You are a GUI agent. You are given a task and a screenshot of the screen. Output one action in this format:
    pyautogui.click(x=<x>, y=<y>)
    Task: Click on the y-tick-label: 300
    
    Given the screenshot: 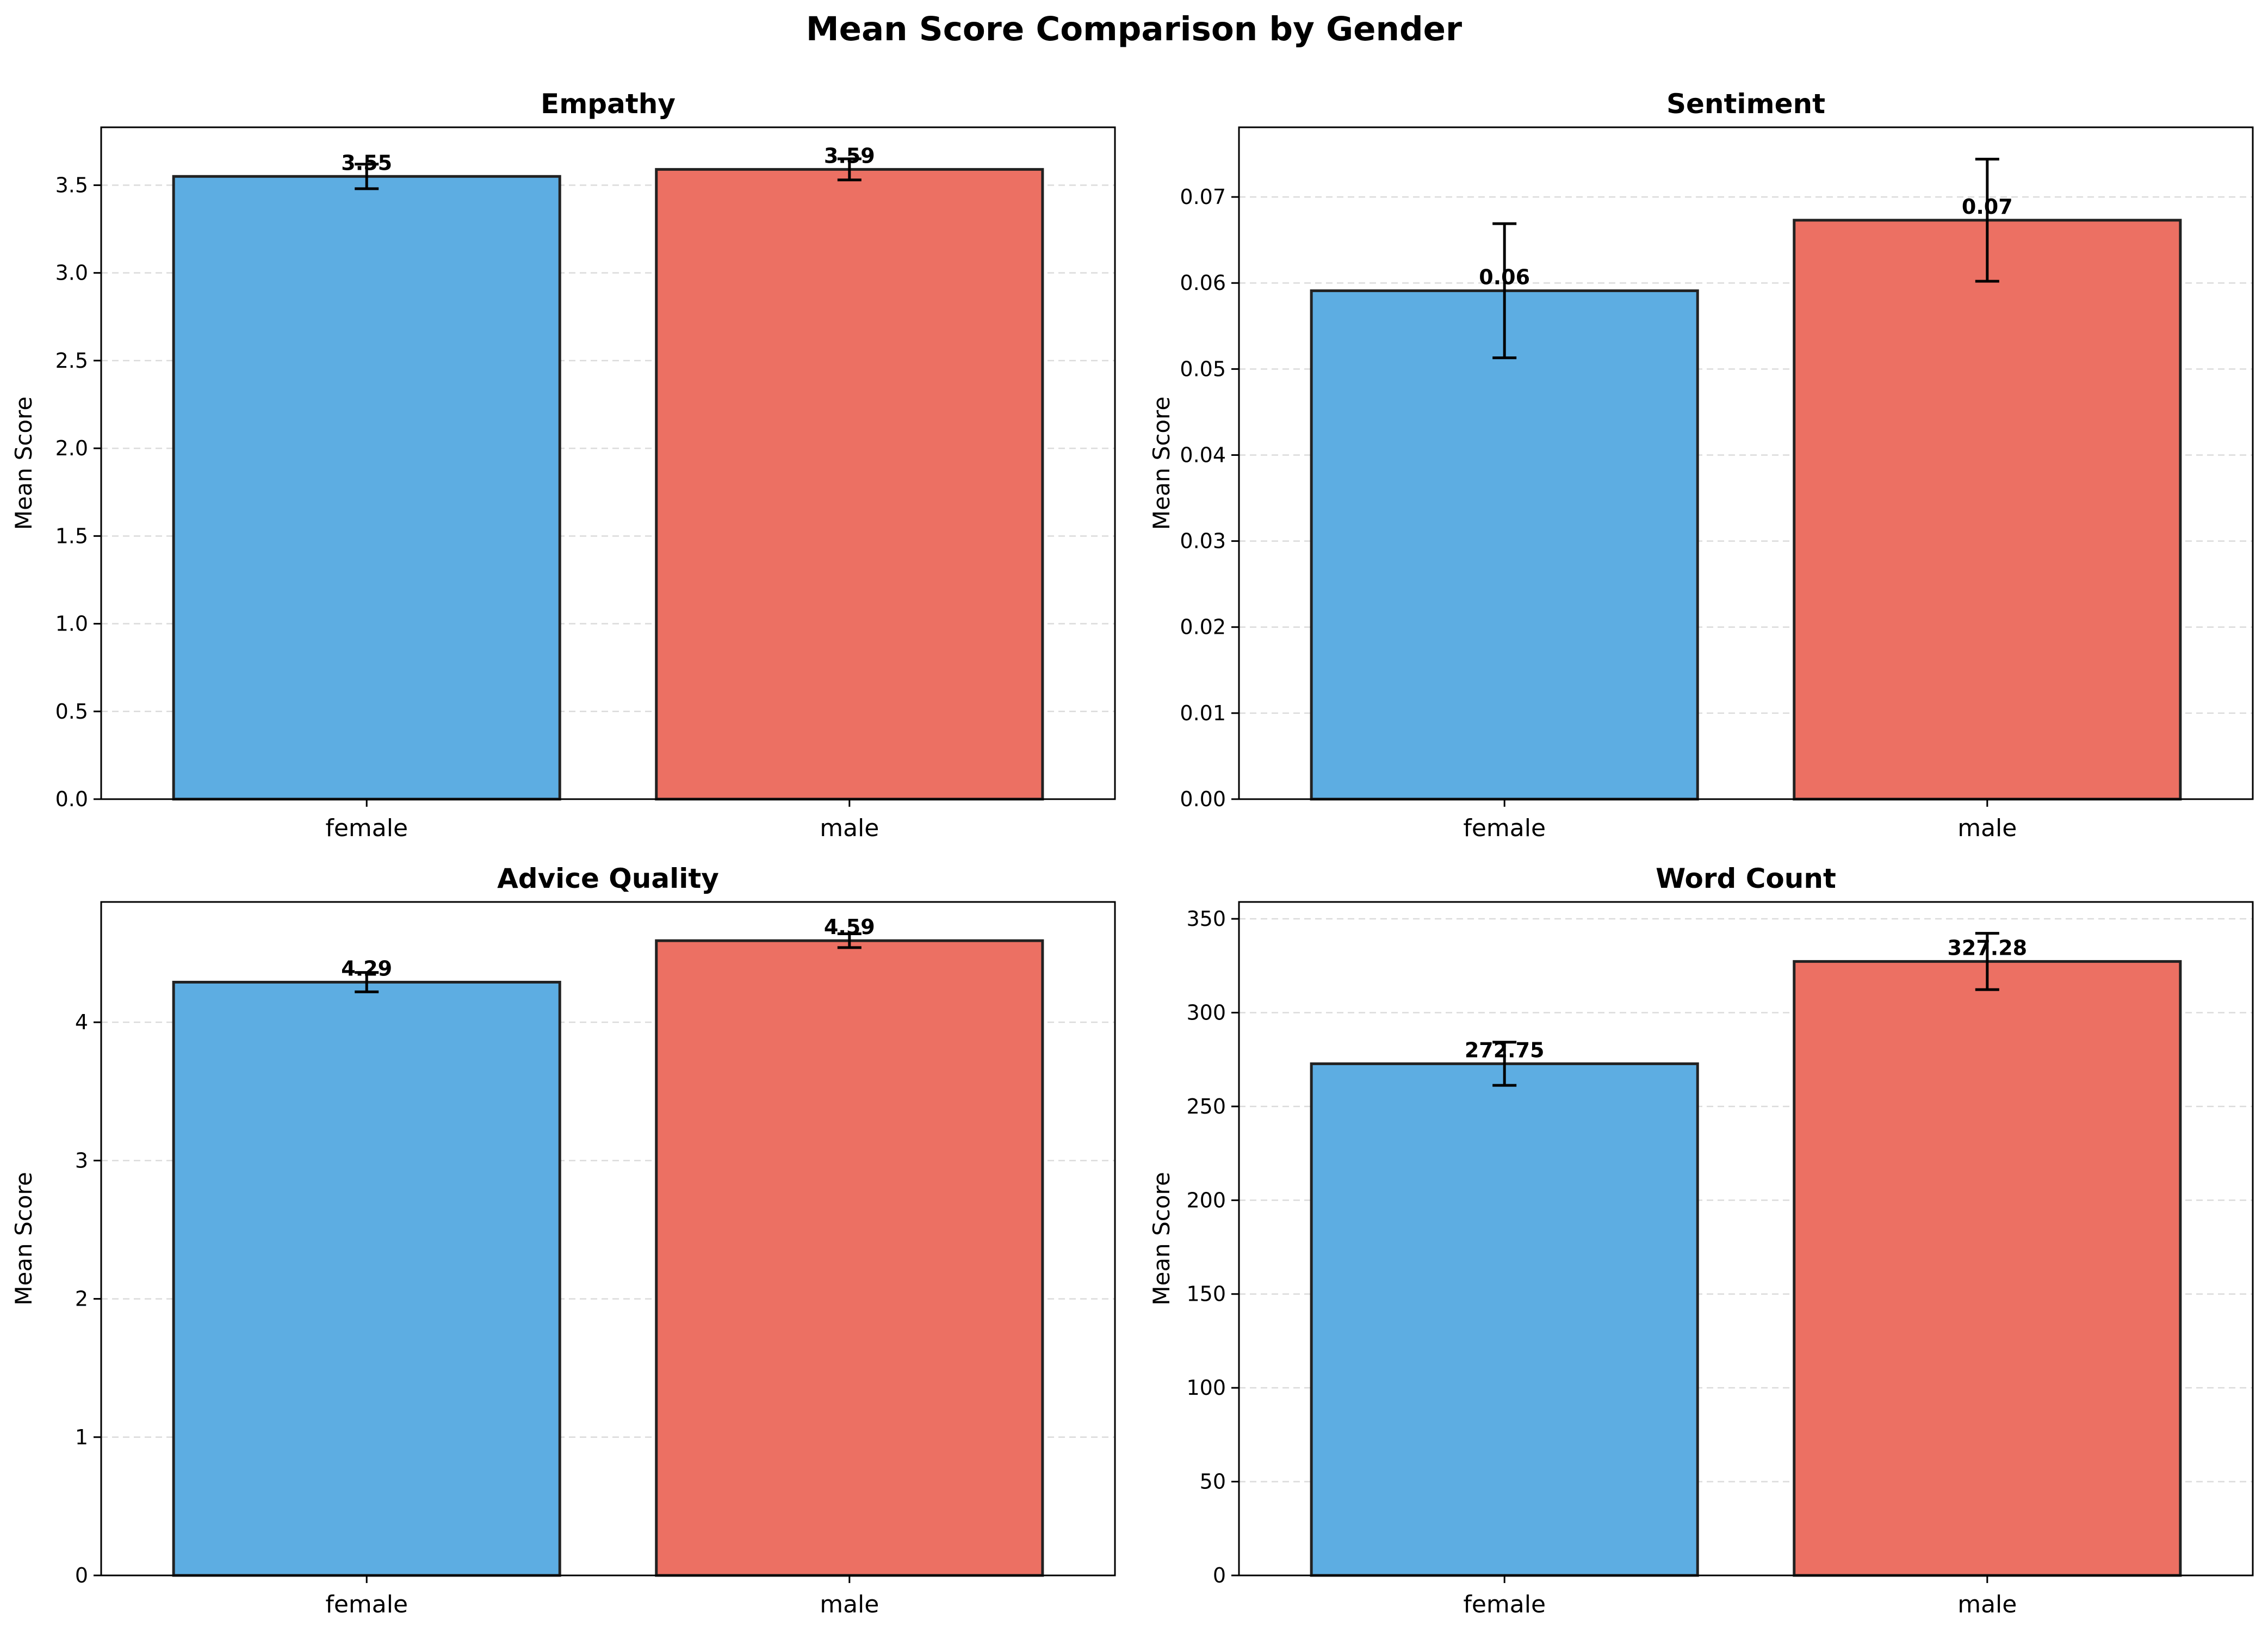 What is the action you would take?
    pyautogui.click(x=1206, y=1012)
    